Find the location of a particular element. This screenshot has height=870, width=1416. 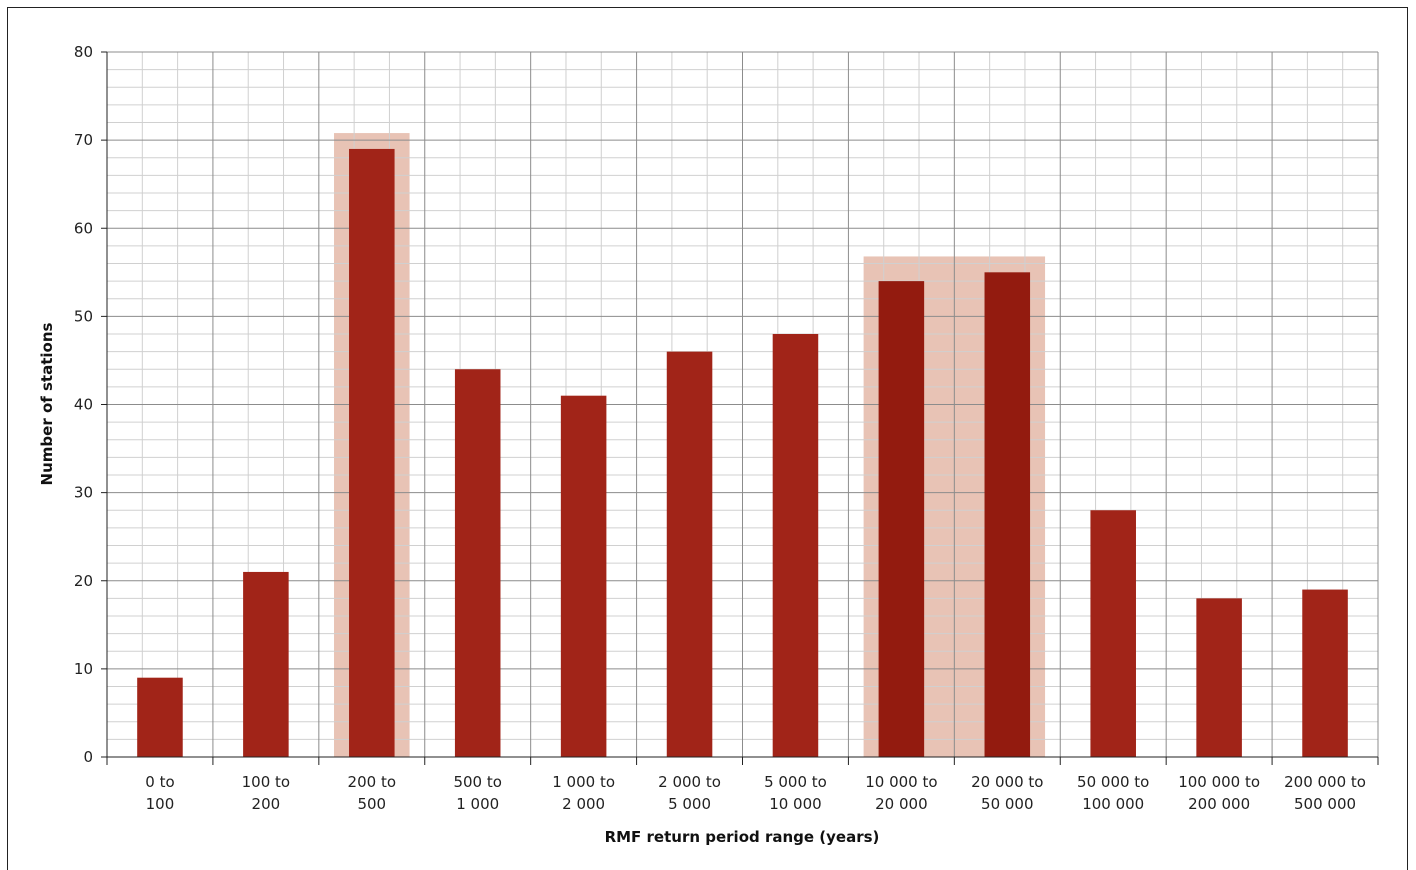

x-tick-label-line: 50 000 to is located at coordinates (1113, 782).